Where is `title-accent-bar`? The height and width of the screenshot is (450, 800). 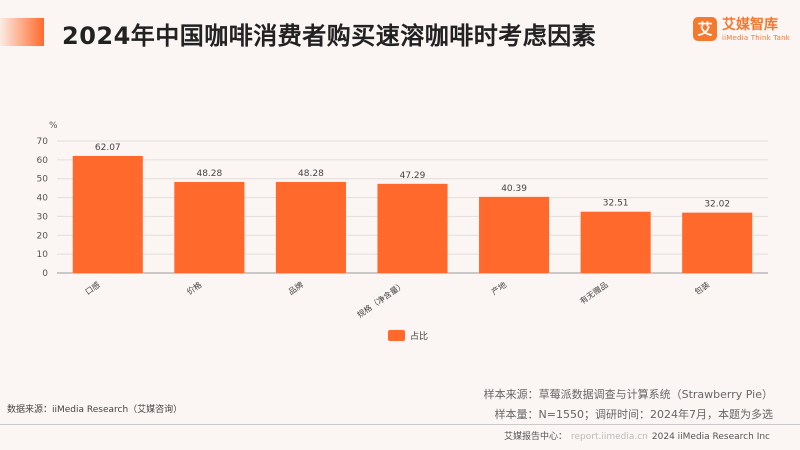
title-accent-bar is located at coordinates (22, 32).